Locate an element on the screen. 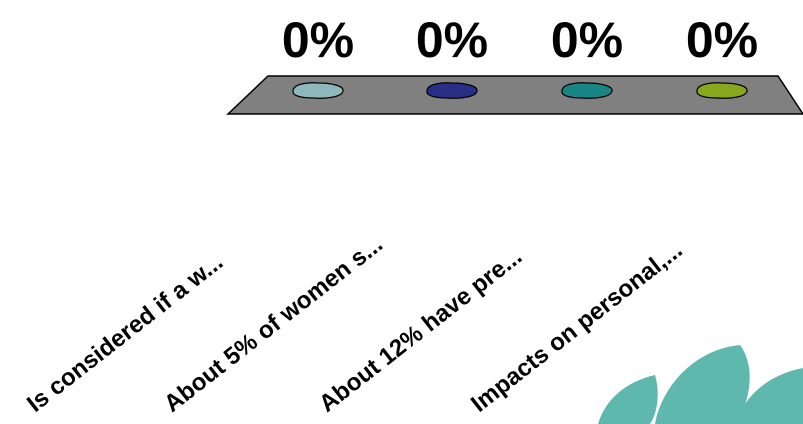 This screenshot has width=803, height=424. value-labels: 0% 0% 0% 0% is located at coordinates (520, 40).